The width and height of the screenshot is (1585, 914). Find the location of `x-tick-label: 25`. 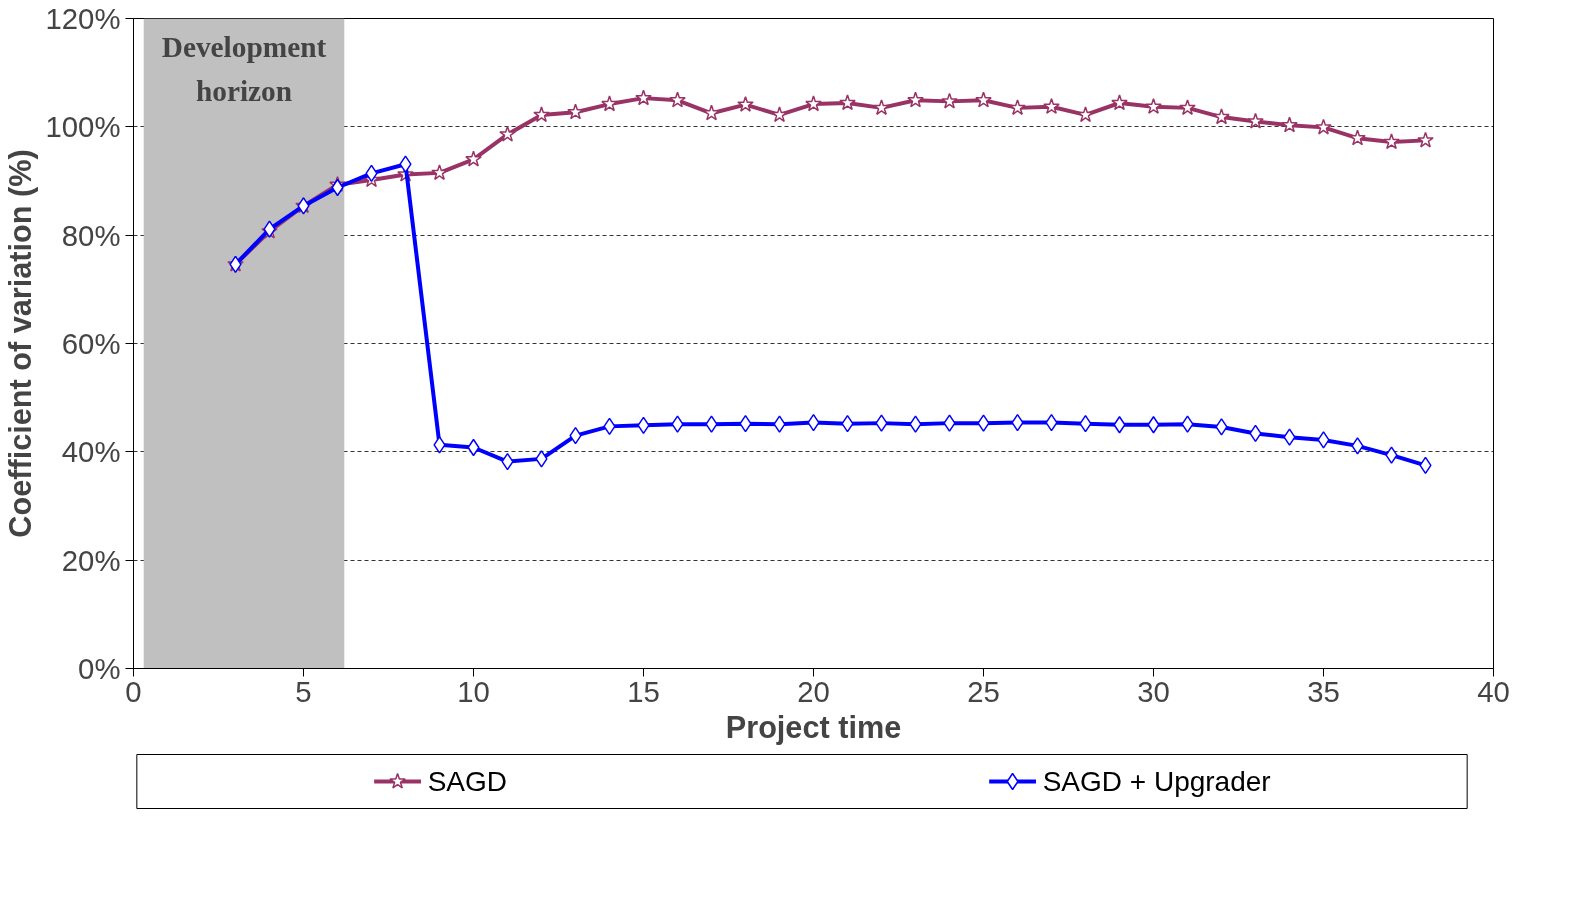

x-tick-label: 25 is located at coordinates (983, 691).